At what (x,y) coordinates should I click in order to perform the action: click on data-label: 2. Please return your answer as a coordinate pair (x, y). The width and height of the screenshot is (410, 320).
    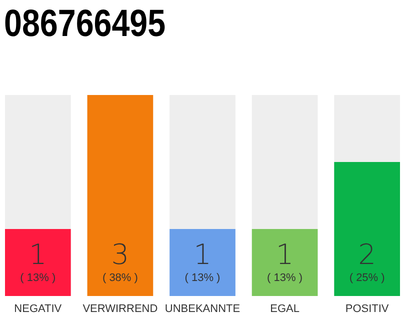
    Looking at the image, I should click on (367, 254).